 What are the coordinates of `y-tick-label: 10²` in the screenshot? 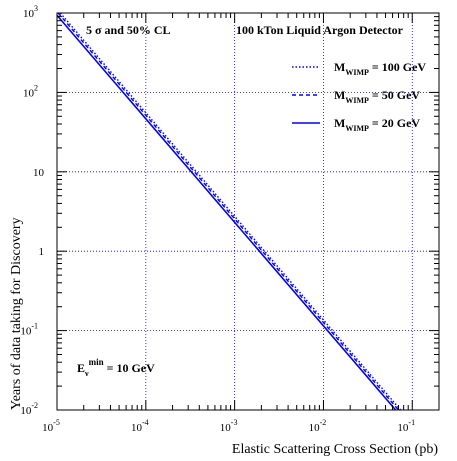 It's located at (30, 91).